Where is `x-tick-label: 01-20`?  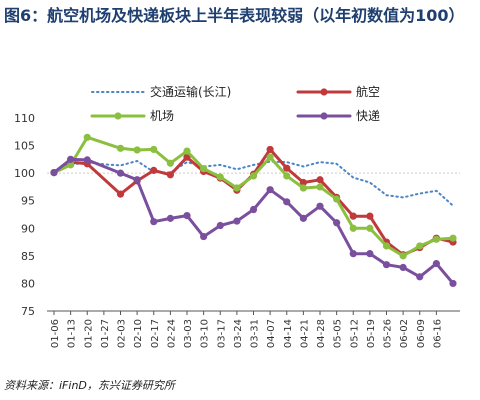 x-tick-label: 01-20 is located at coordinates (88, 333).